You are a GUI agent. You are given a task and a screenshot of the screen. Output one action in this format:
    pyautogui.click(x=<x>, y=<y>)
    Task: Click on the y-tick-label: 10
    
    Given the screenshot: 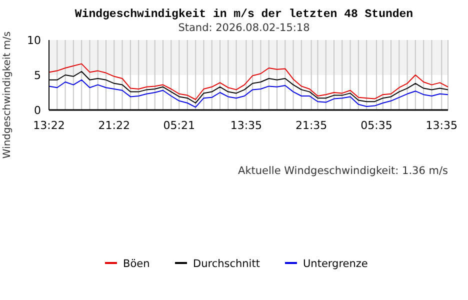 What is the action you would take?
    pyautogui.click(x=34, y=40)
    